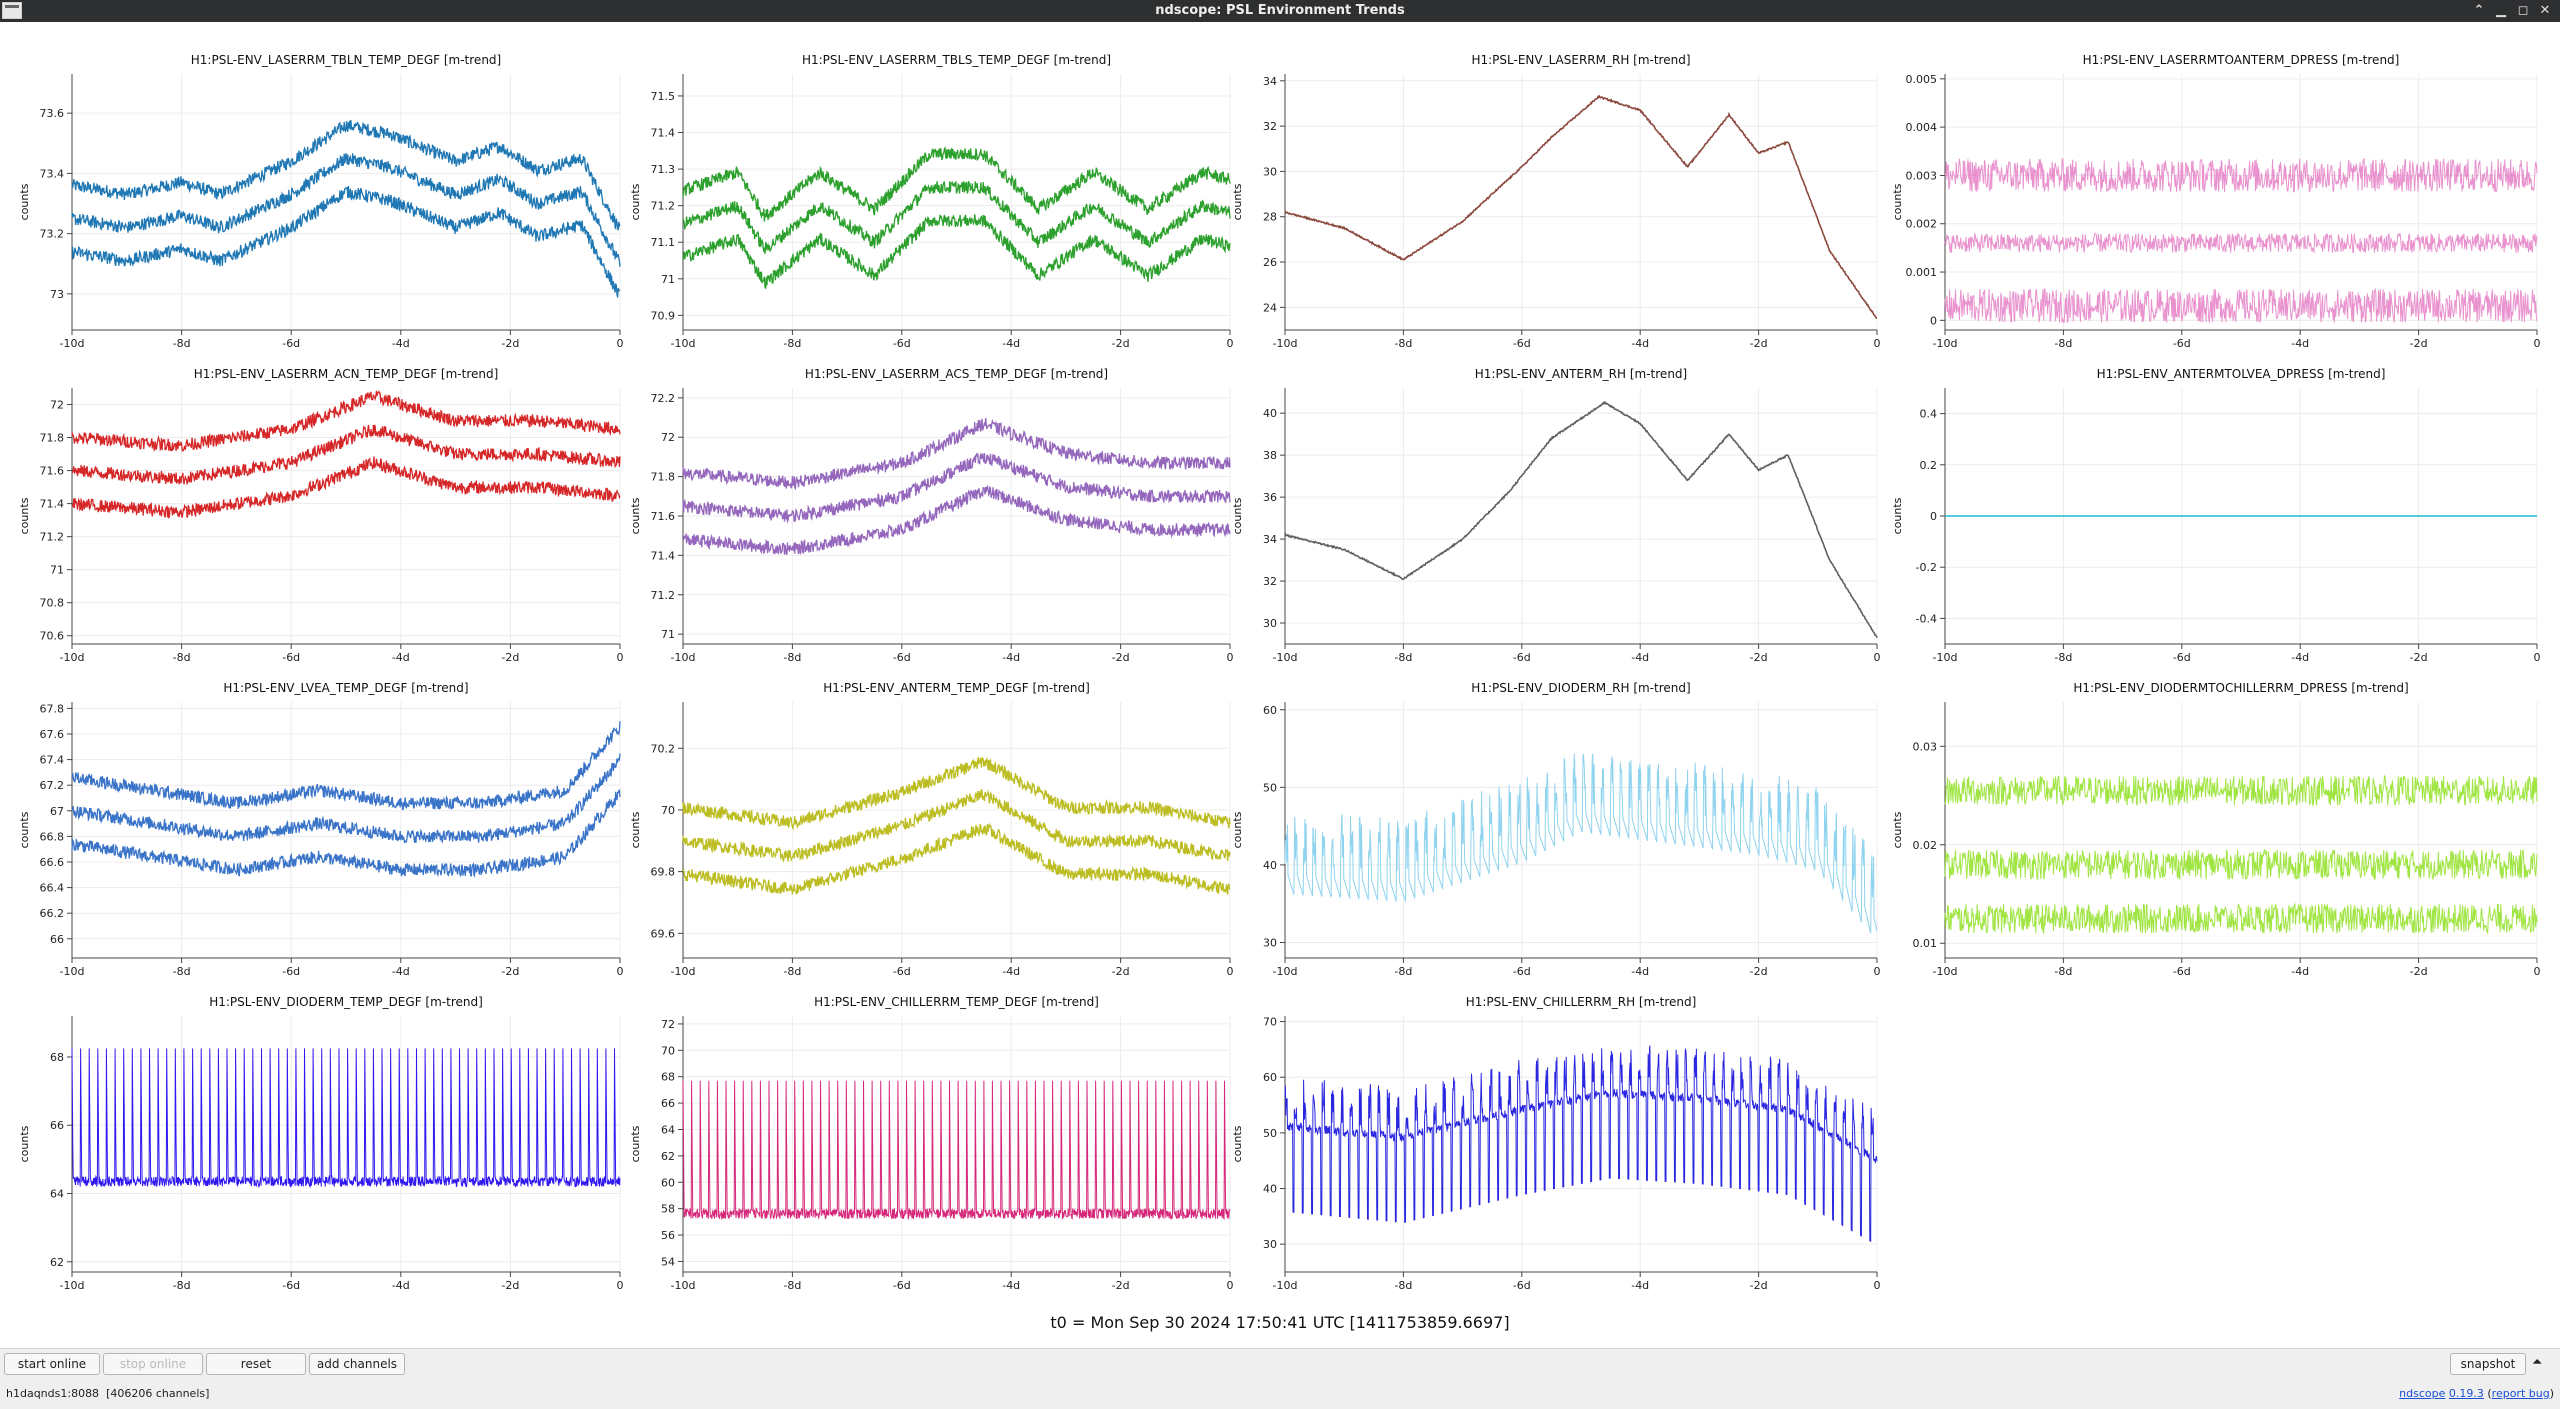 This screenshot has width=2560, height=1409. Describe the element at coordinates (2520, 1393) in the screenshot. I see `report-bug-link: report bug` at that location.